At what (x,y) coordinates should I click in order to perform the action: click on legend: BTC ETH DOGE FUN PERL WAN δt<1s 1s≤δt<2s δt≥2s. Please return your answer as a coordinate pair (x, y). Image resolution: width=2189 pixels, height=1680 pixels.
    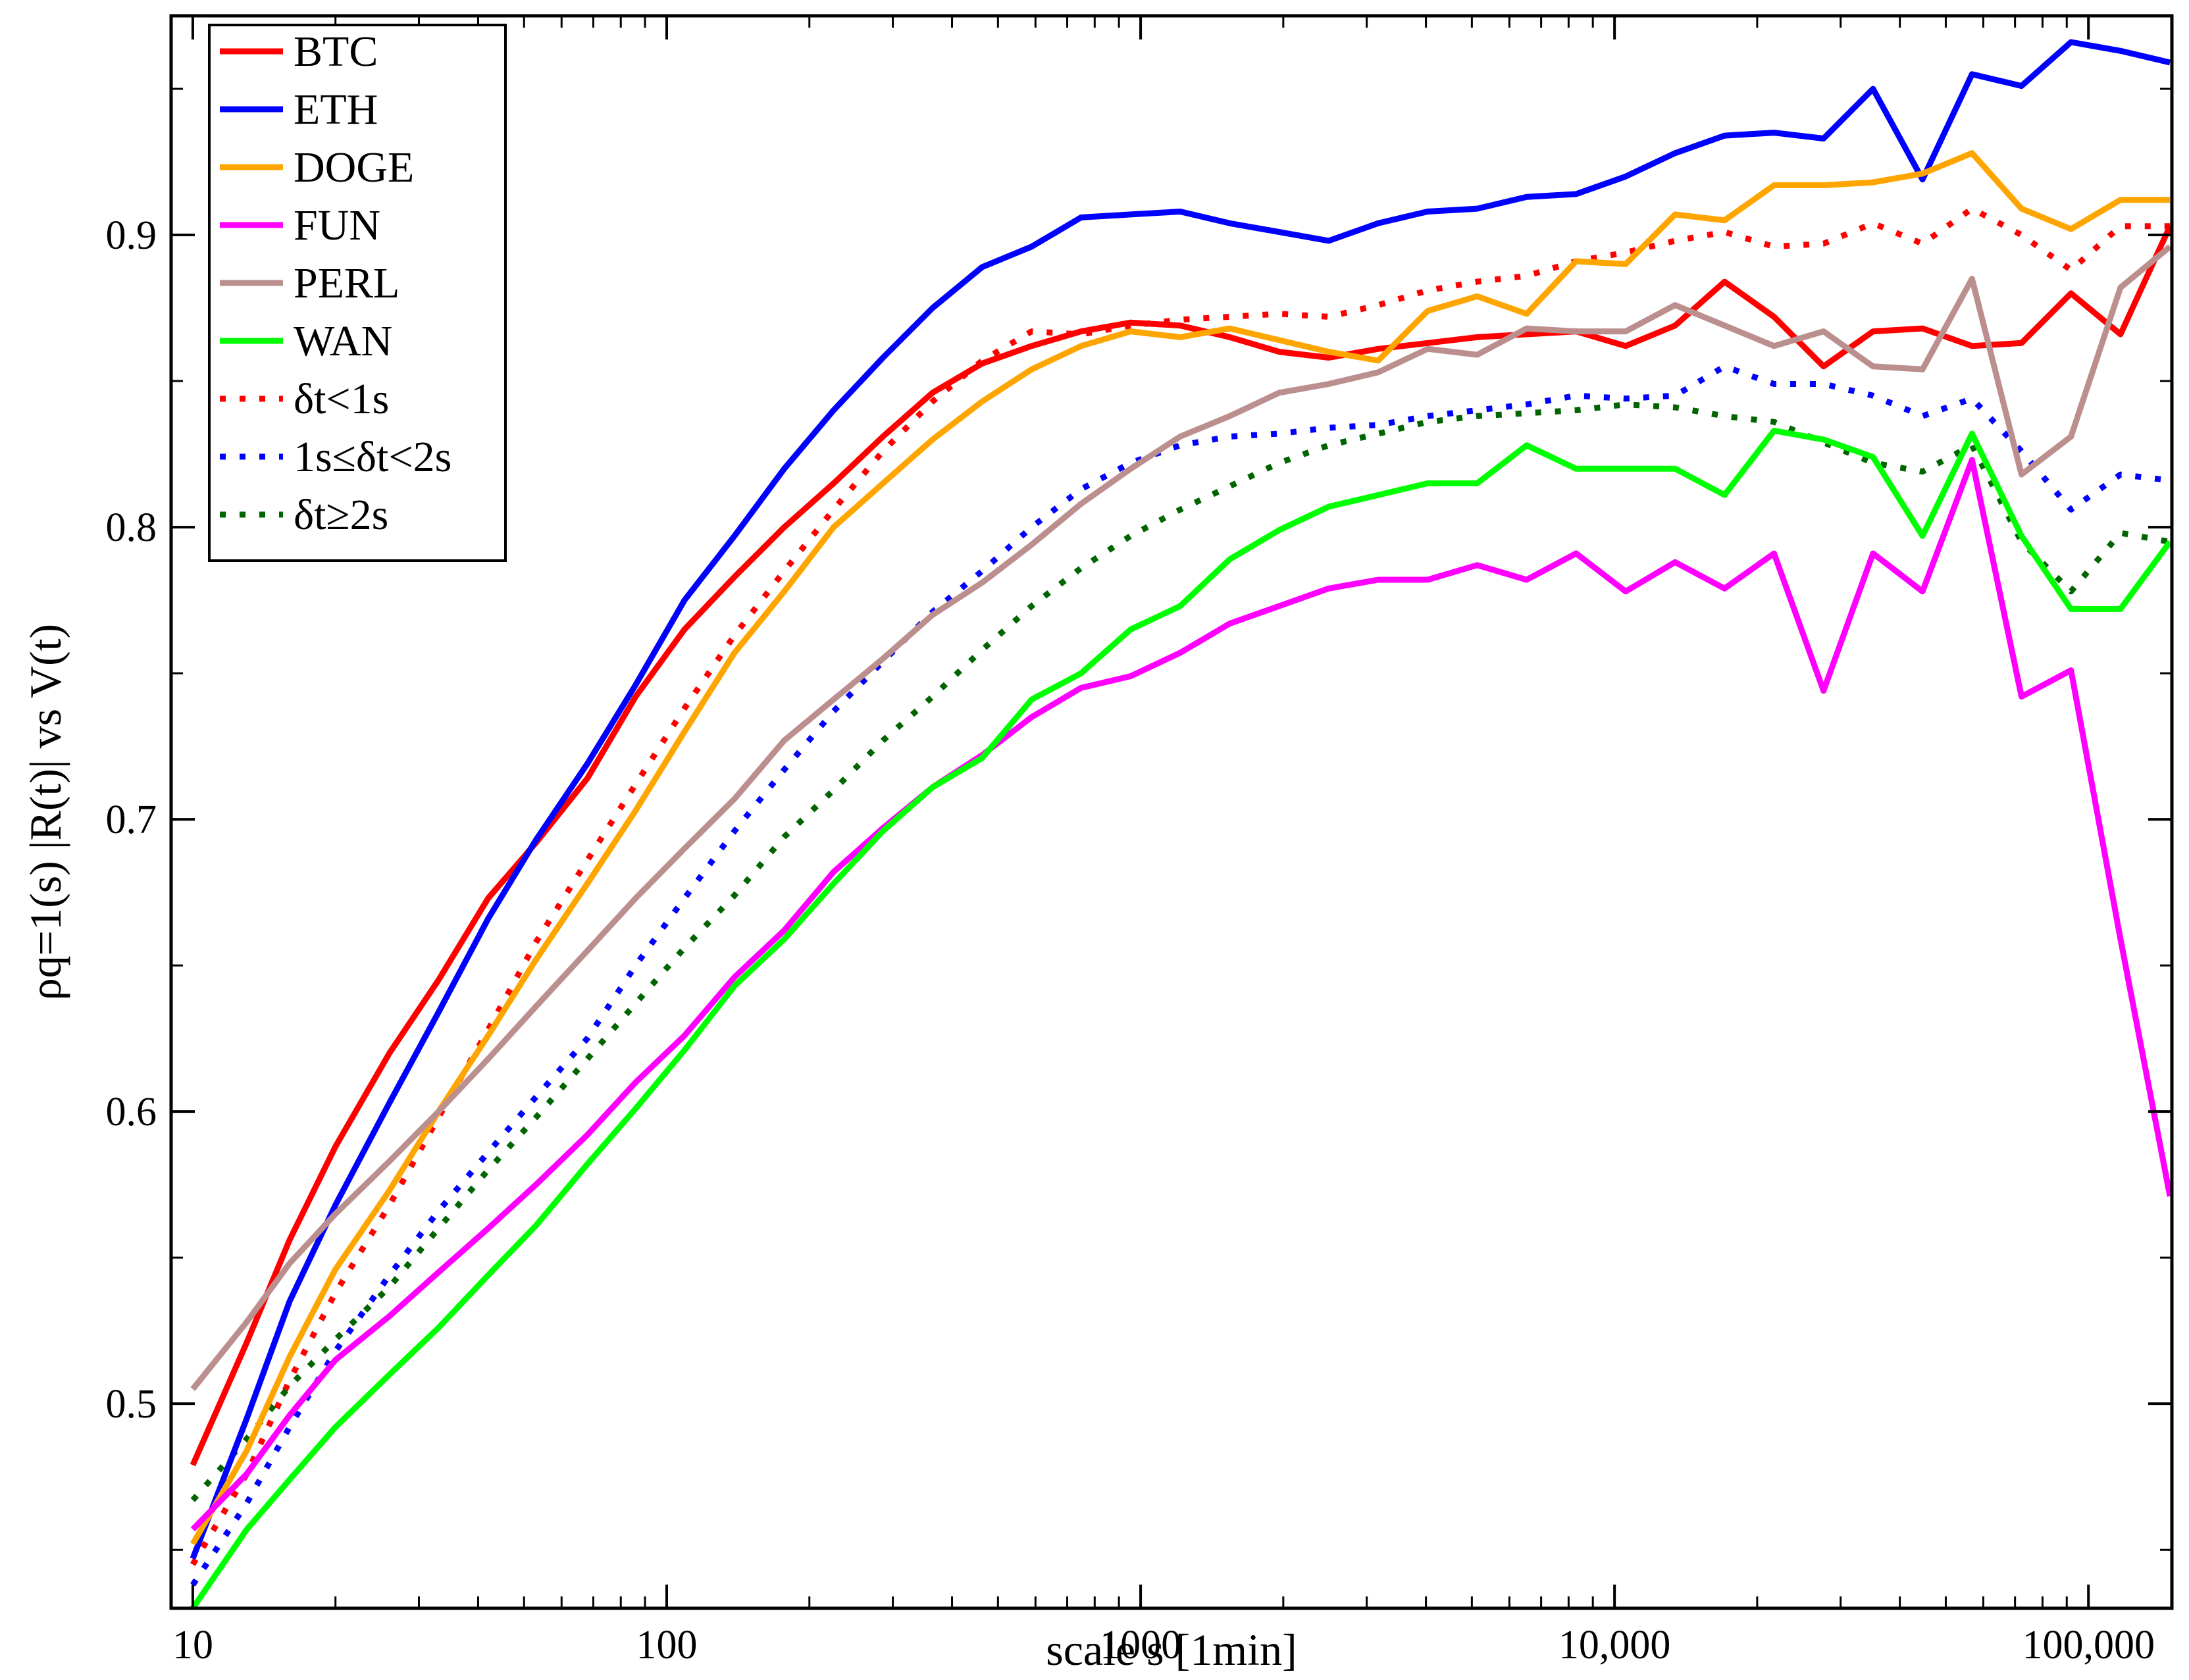
    Looking at the image, I should click on (358, 293).